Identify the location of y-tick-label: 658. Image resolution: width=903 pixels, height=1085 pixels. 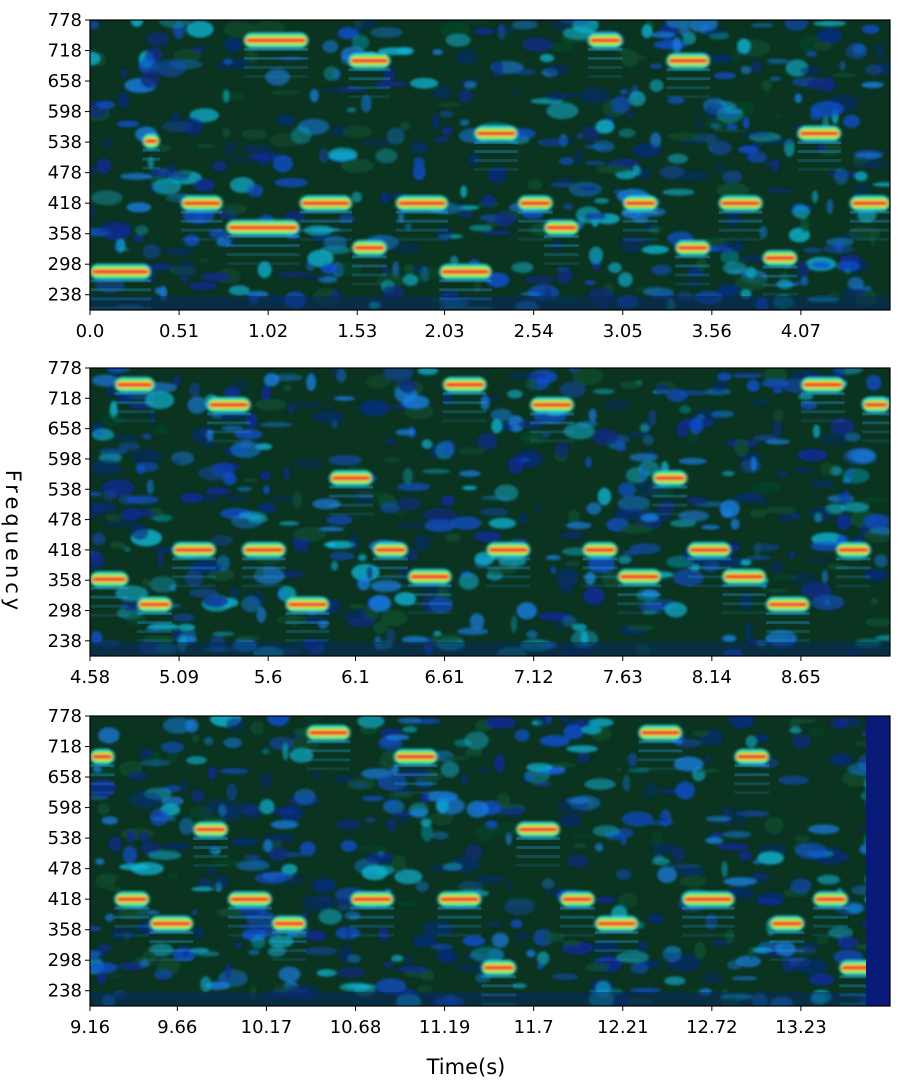
(65, 777).